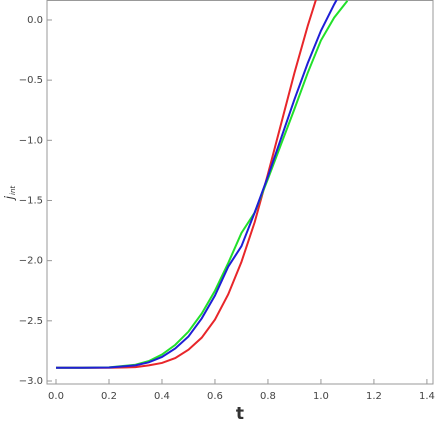 This screenshot has width=436, height=433. I want to click on x-tick-label: 0.0, so click(56, 396).